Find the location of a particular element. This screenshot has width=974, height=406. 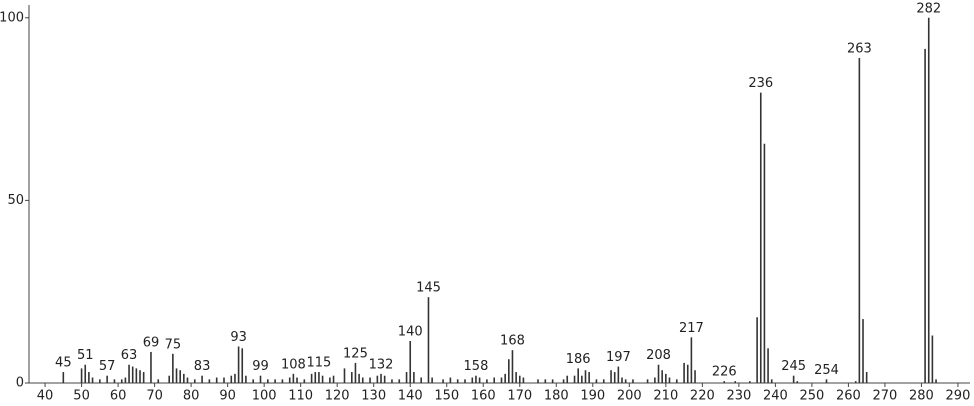

peak-label: 115 is located at coordinates (319, 363).